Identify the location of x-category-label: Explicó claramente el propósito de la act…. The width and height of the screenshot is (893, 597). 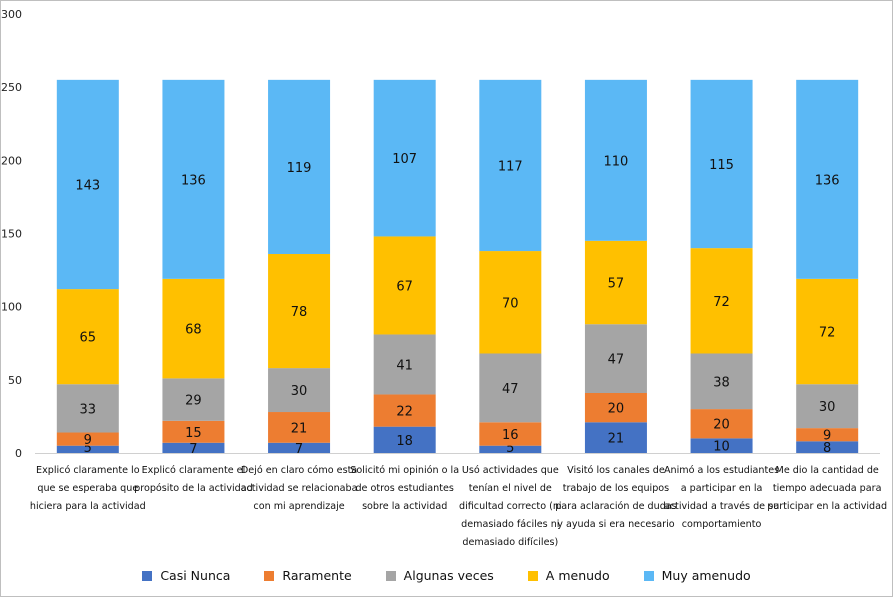
(193, 480).